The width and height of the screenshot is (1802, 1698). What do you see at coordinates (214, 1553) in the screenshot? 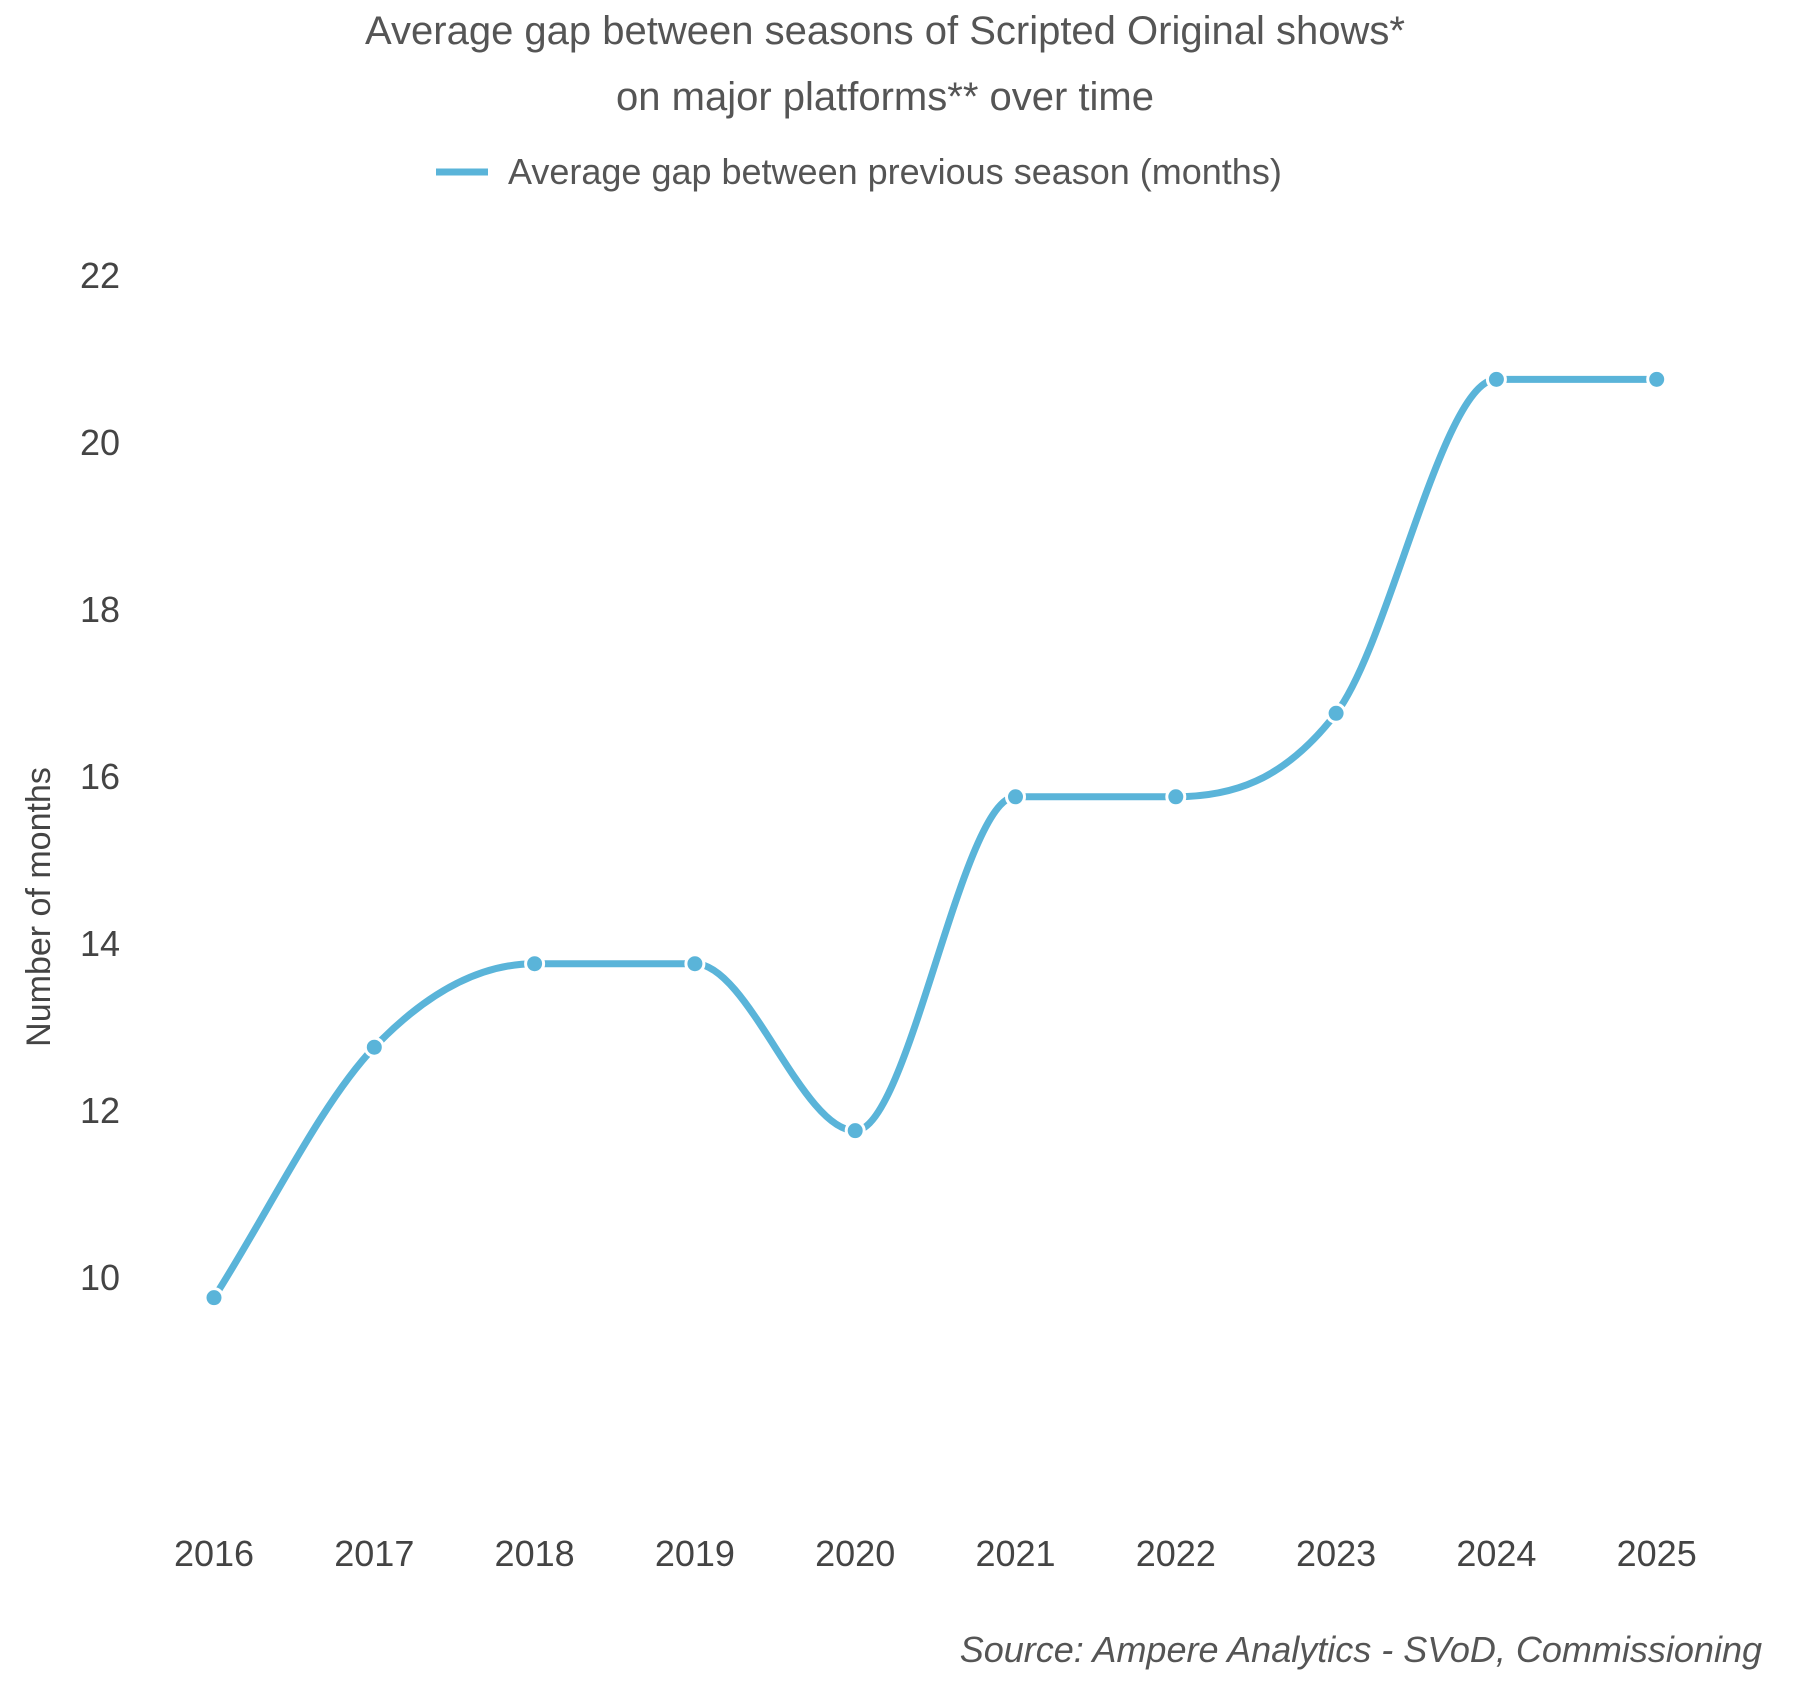
I see `x-tick-label: 2016` at bounding box center [214, 1553].